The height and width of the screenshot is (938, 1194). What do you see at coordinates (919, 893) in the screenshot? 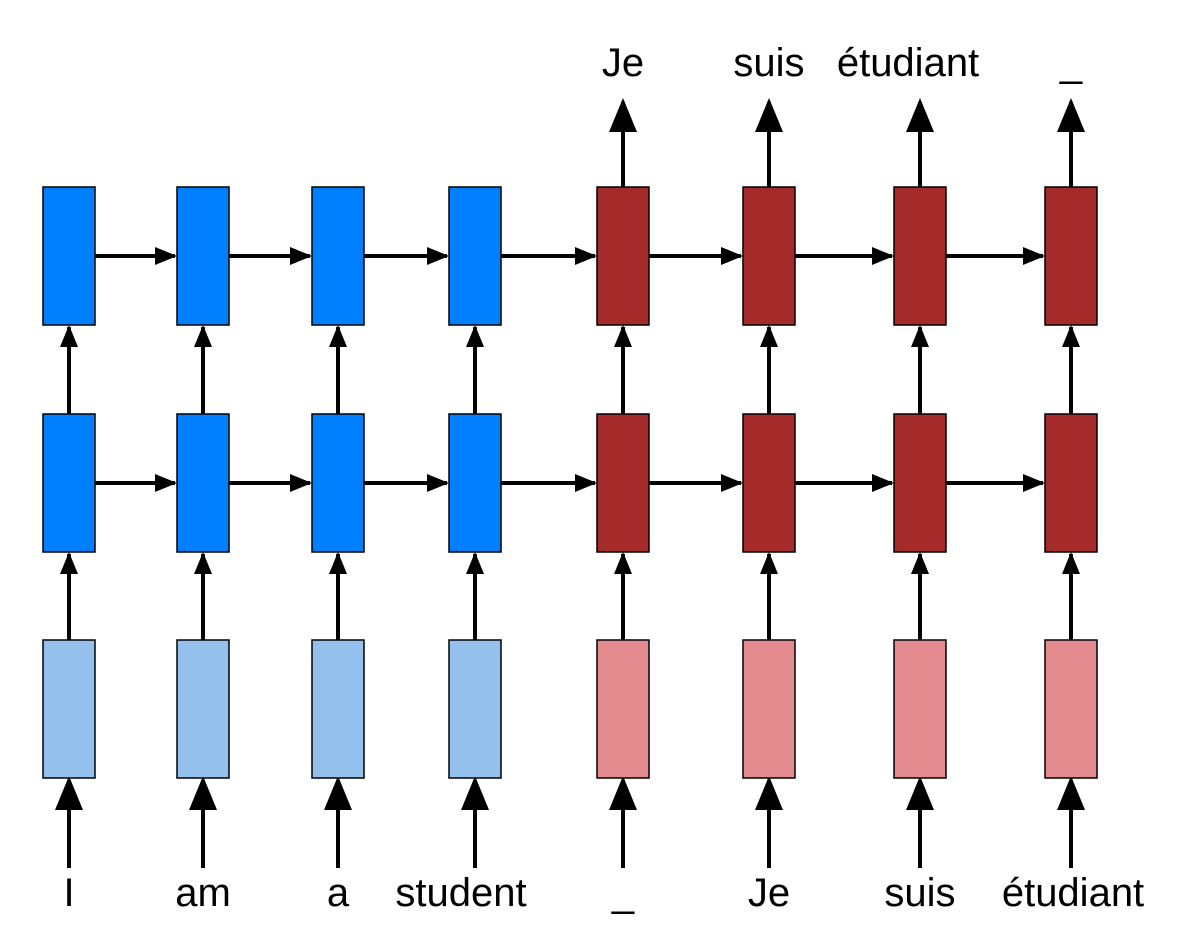
I see `decoder-input-word-2: suis` at bounding box center [919, 893].